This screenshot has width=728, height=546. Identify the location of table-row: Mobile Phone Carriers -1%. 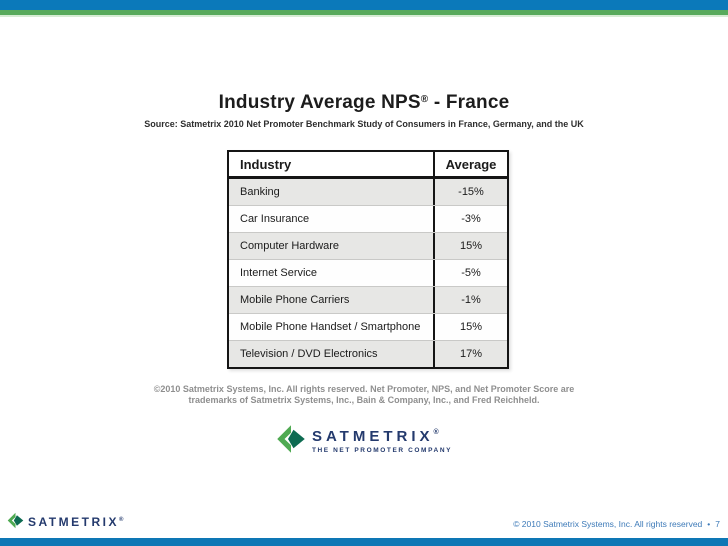
(368, 299).